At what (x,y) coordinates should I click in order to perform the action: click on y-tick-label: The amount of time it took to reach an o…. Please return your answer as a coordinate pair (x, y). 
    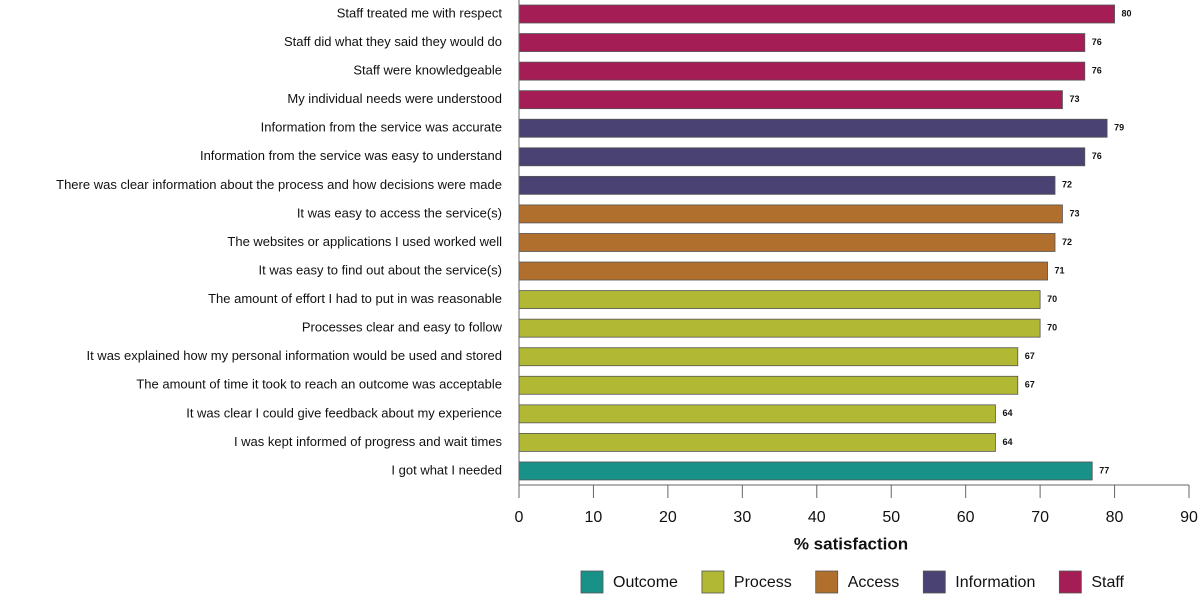
    Looking at the image, I should click on (319, 384).